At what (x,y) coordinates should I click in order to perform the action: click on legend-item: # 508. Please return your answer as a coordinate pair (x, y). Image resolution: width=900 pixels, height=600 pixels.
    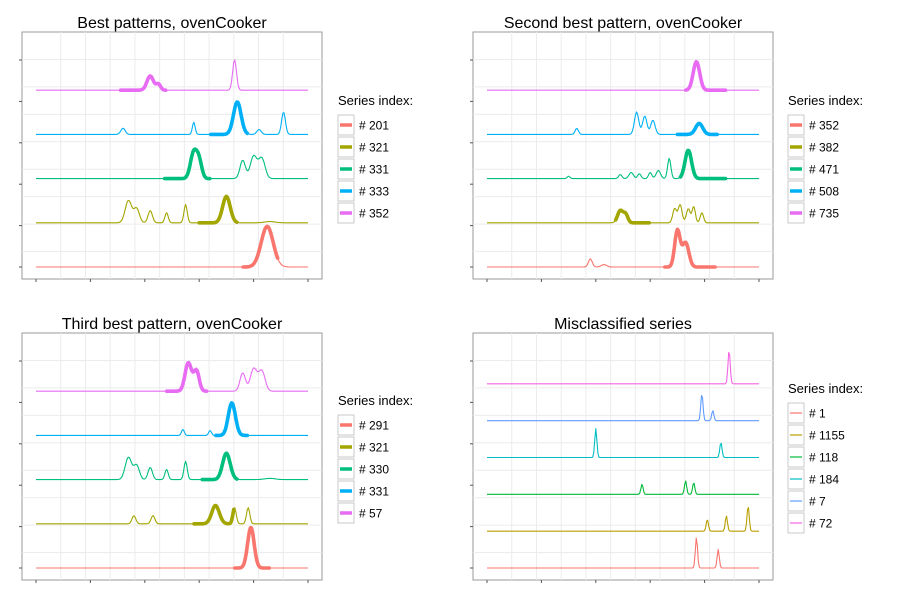
    Looking at the image, I should click on (813, 191).